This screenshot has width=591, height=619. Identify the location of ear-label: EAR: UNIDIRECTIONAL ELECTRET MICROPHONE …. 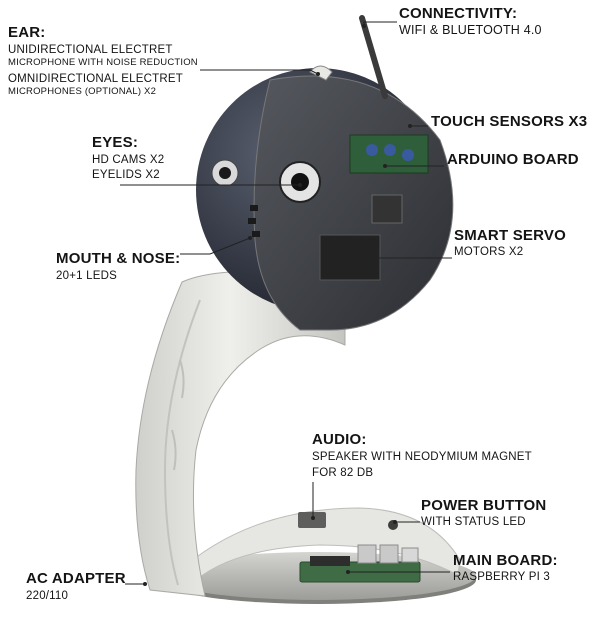
(103, 60).